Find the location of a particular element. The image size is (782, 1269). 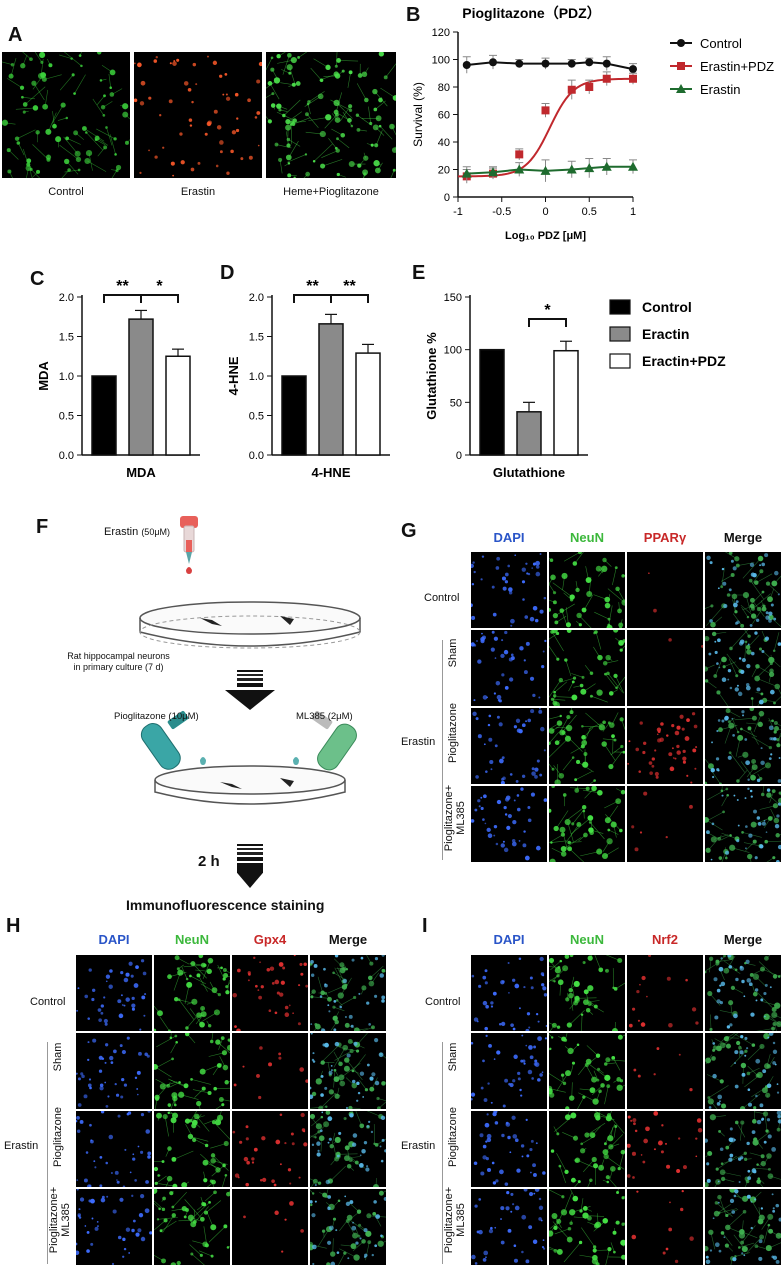

y-tick-label: 120 is located at coordinates (441, 33).